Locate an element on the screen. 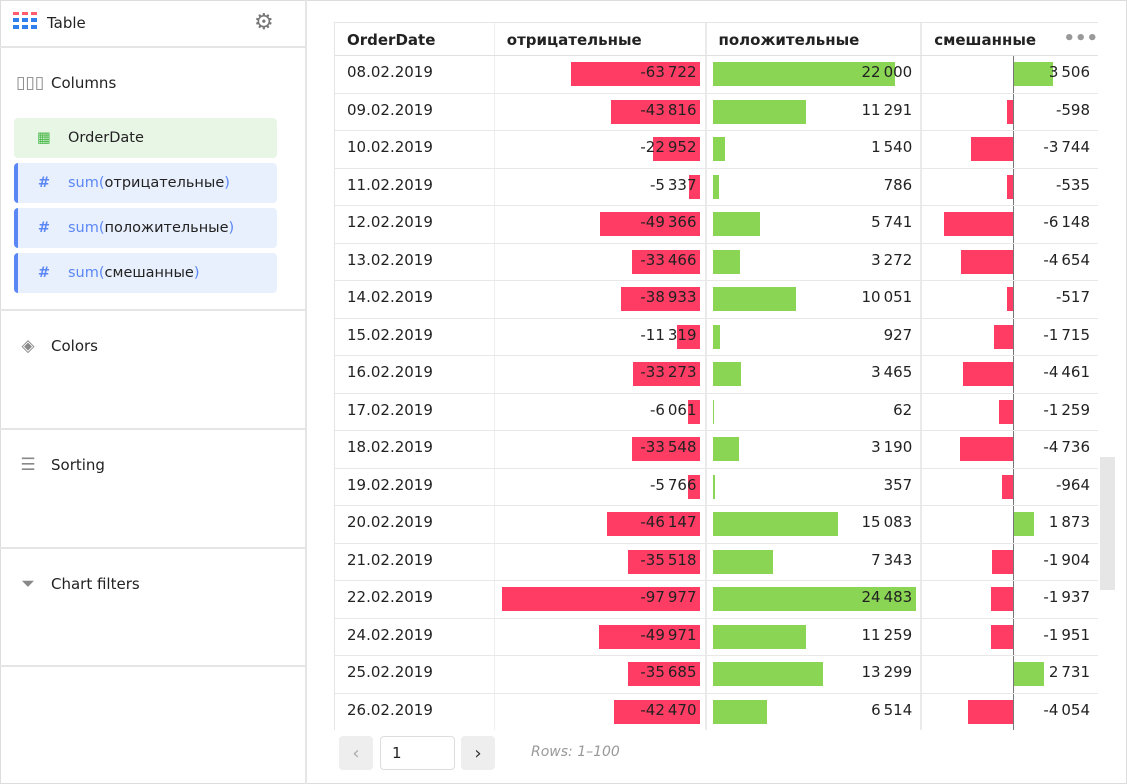 The image size is (1127, 784). cell-positive: 11 291 is located at coordinates (815, 111).